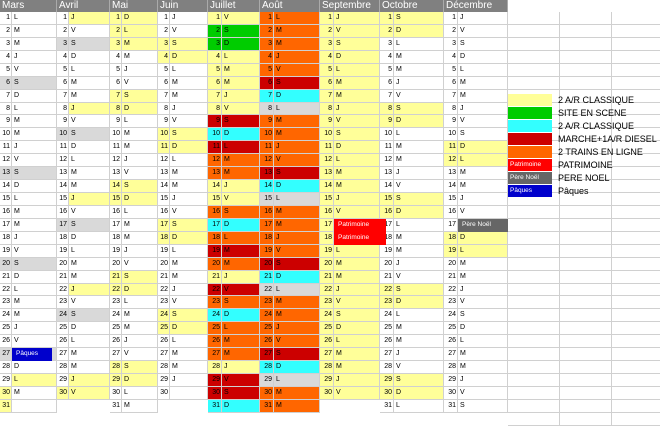  What do you see at coordinates (267, 367) in the screenshot?
I see `day-number: 28` at bounding box center [267, 367].